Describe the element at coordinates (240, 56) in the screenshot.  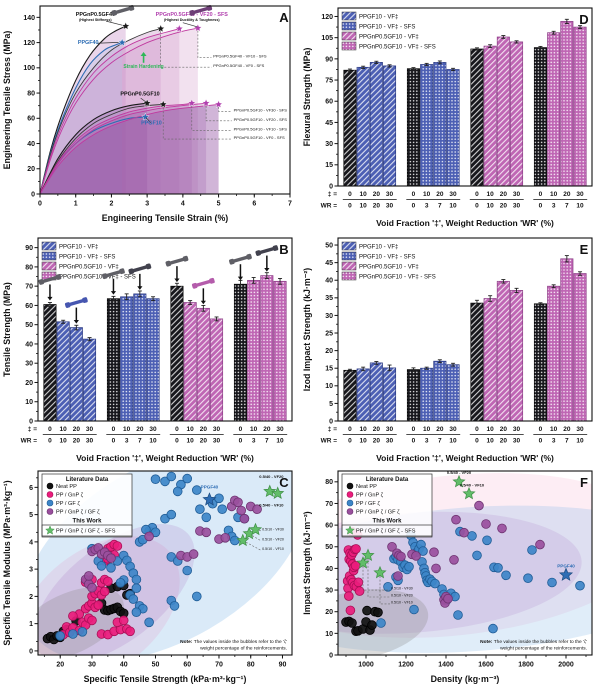
I see `annotation: PPGnP0.5GF40 - VF10 - SFS` at that location.